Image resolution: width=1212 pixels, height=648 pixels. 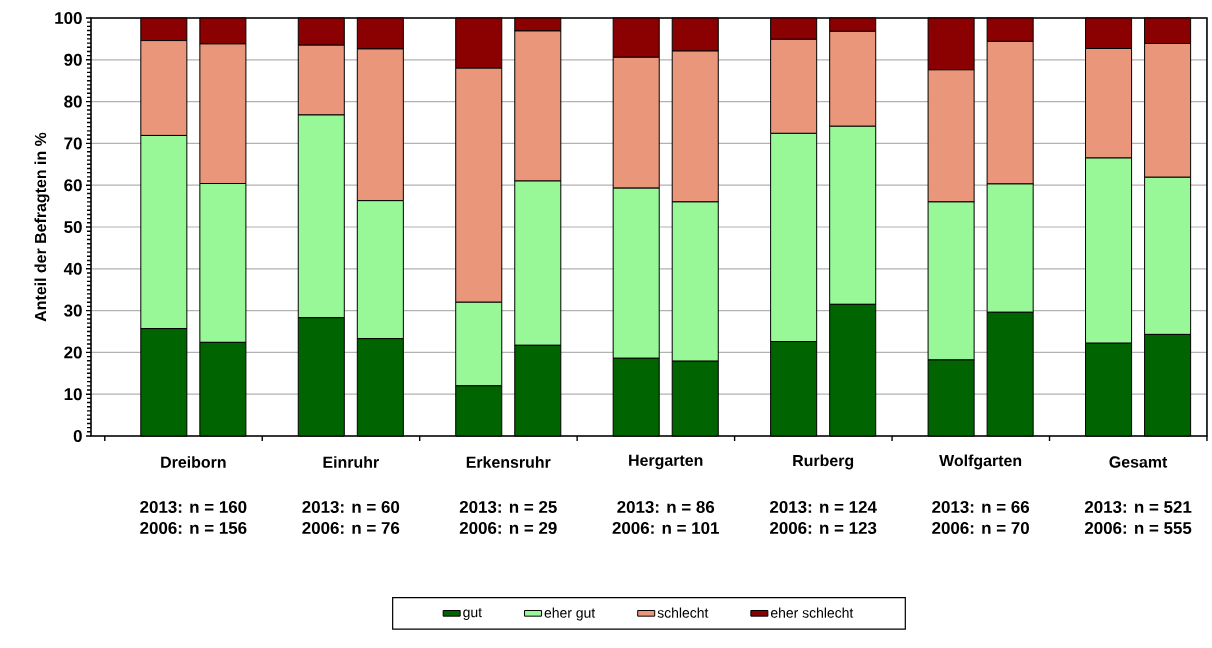 I want to click on legend-label: gut, so click(x=472, y=614).